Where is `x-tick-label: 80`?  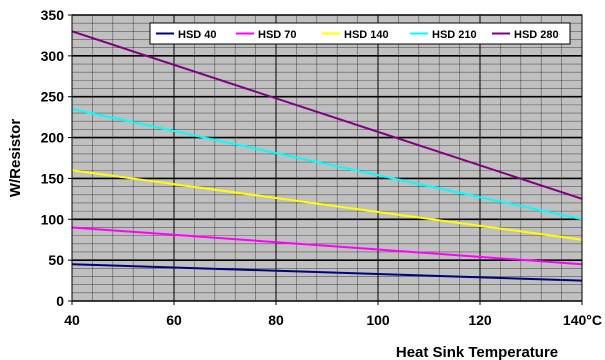
x-tick-label: 80 is located at coordinates (276, 320).